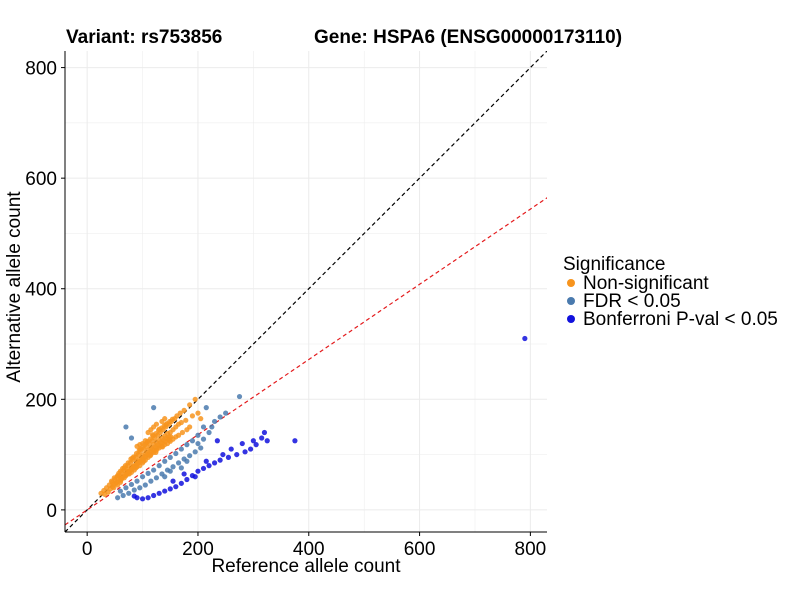 The image size is (800, 600). I want to click on legend-label-non-significant: Non-significant, so click(646, 283).